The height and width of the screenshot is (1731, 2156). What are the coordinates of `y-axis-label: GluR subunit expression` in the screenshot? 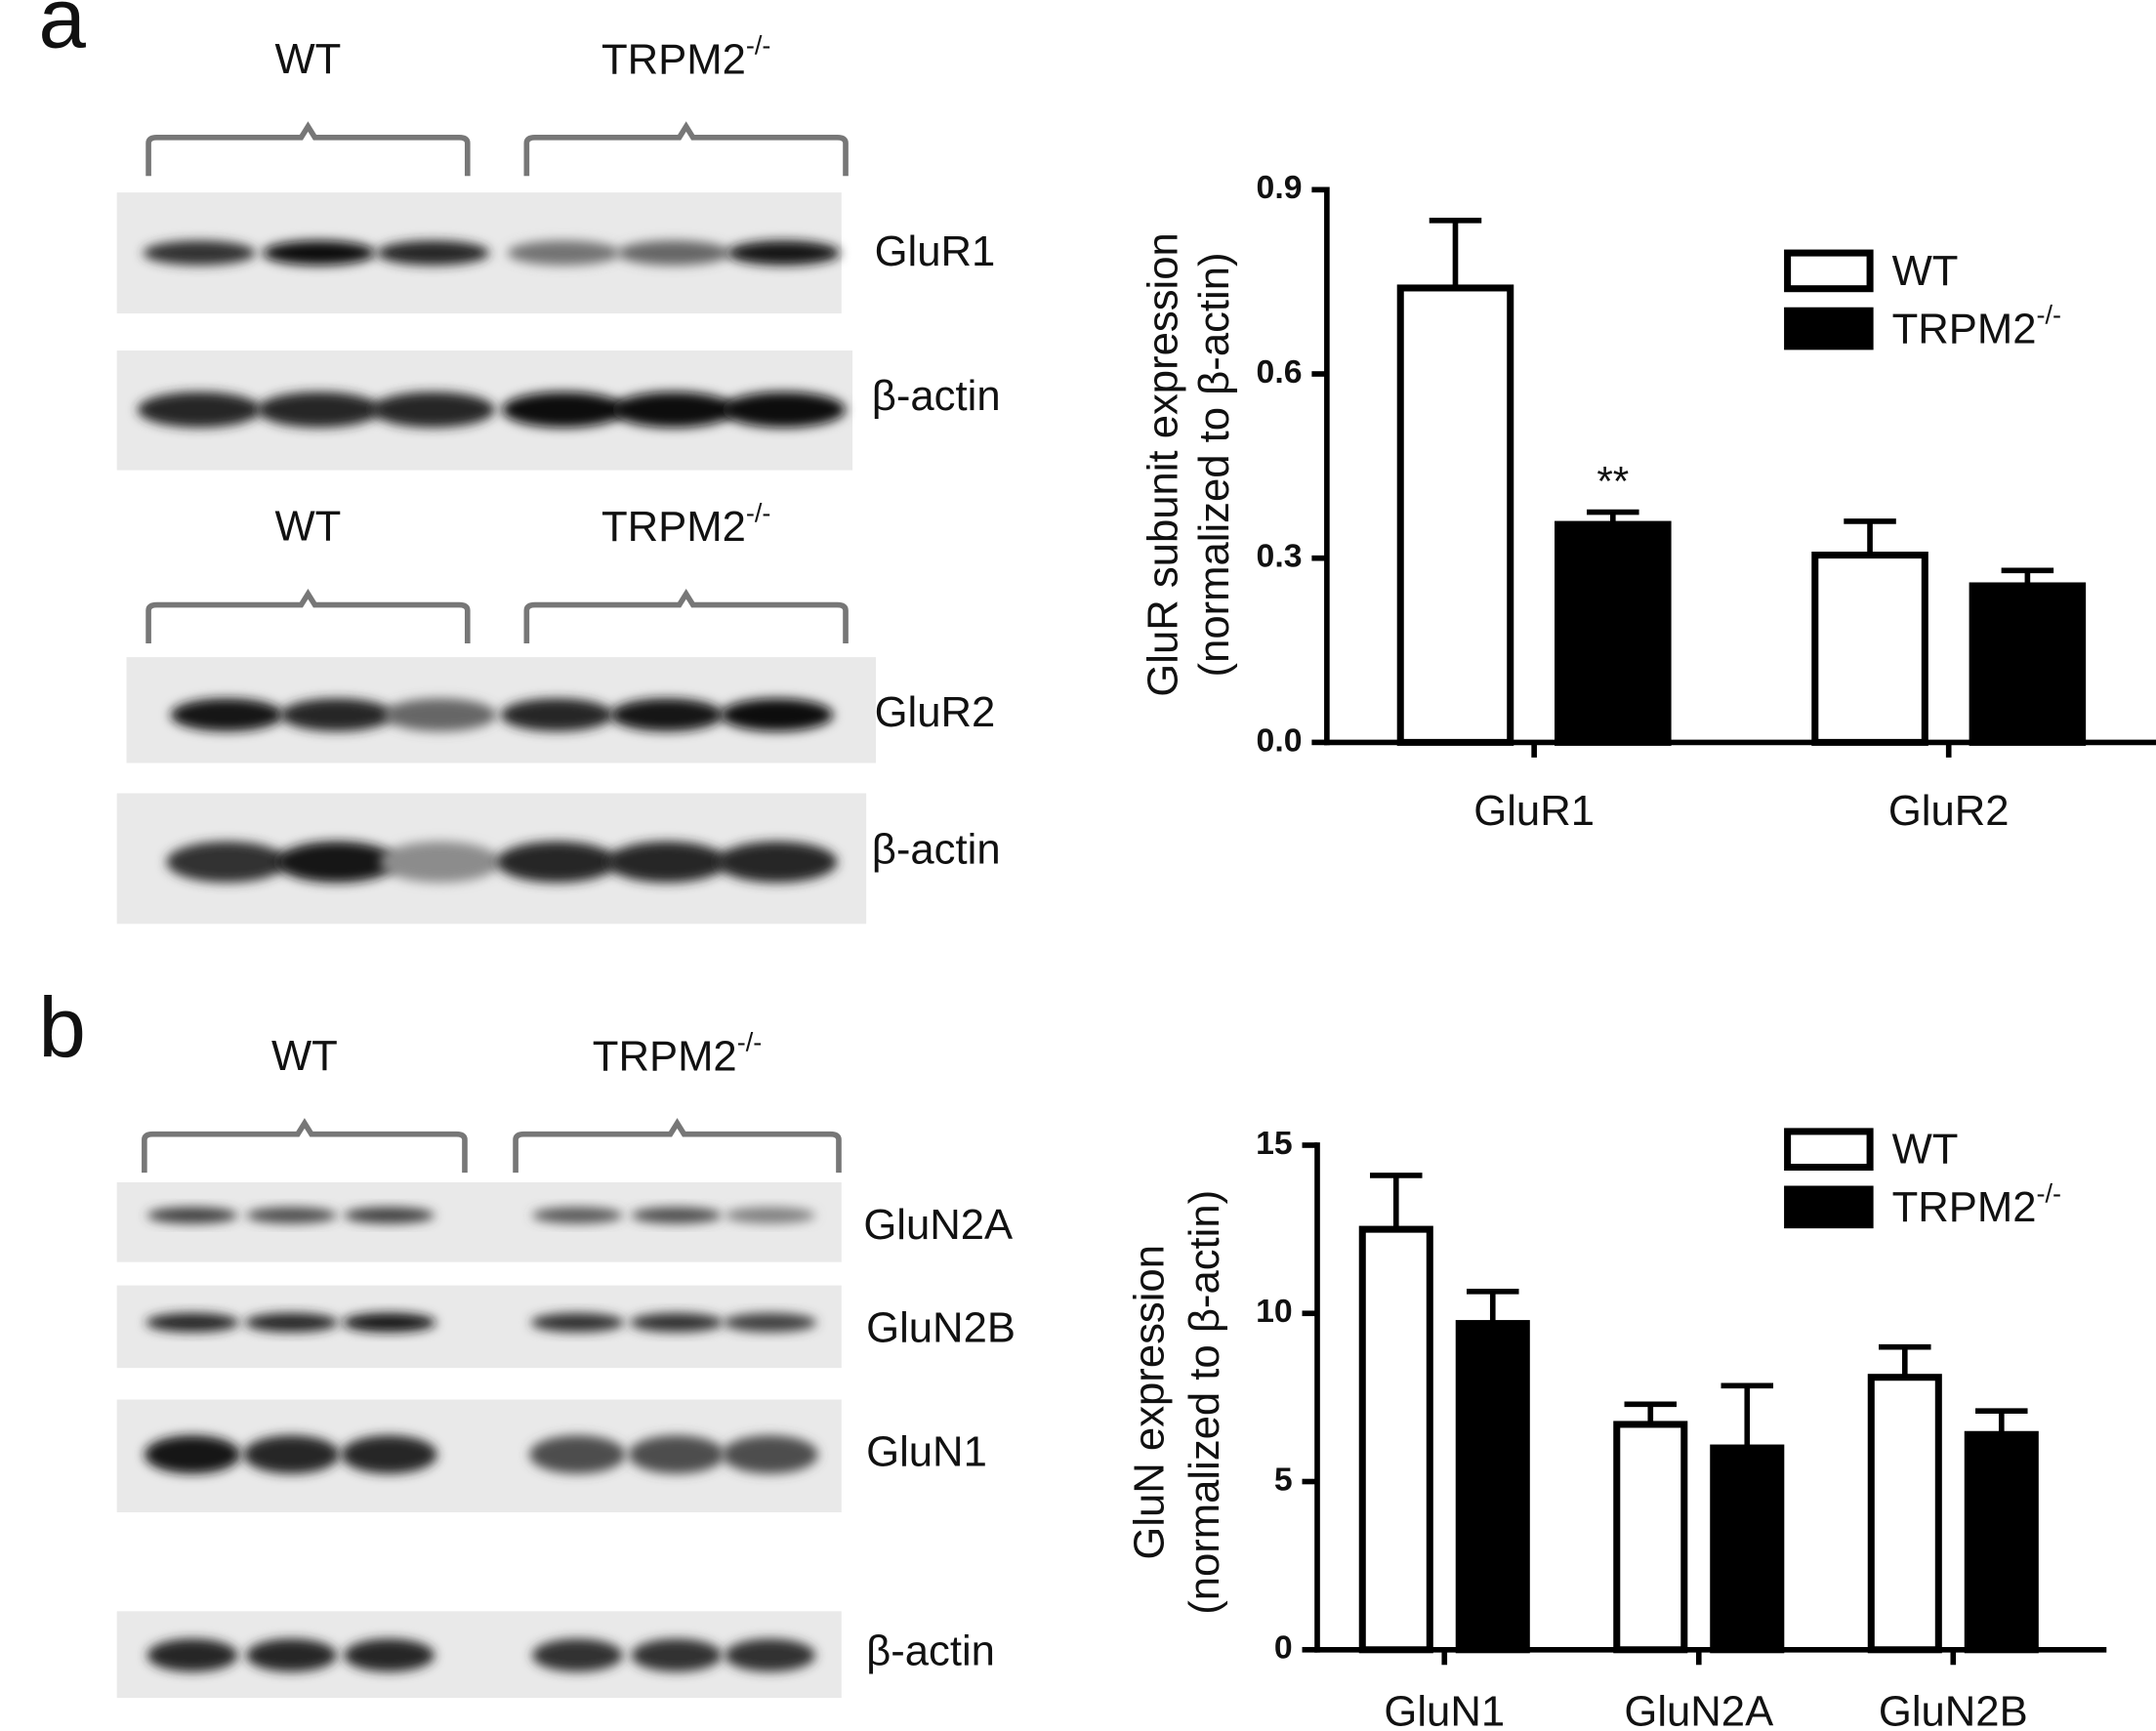 It's located at (1164, 464).